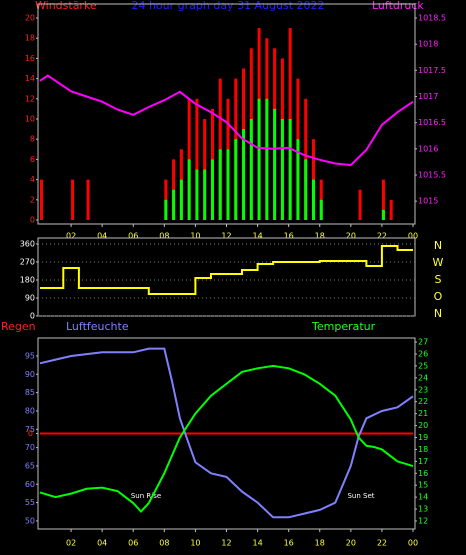  Describe the element at coordinates (438, 262) in the screenshot. I see `compass-label: W` at that location.